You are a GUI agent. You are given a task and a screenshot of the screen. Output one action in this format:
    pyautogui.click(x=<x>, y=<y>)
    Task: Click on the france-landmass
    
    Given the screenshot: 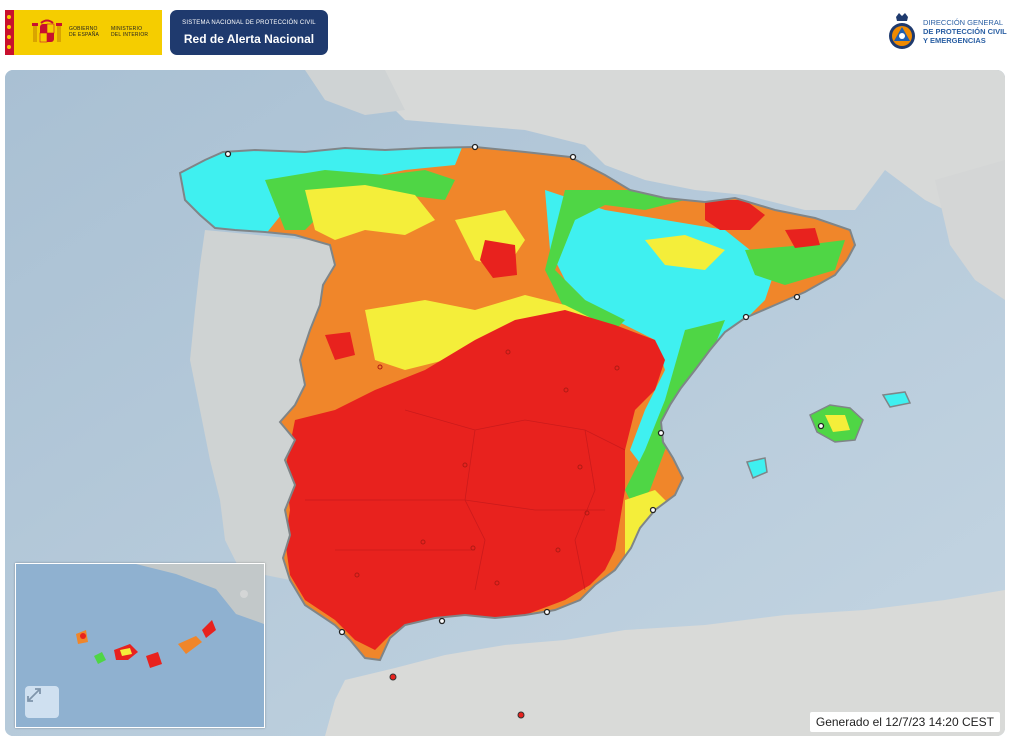 What is the action you would take?
    pyautogui.click(x=695, y=155)
    